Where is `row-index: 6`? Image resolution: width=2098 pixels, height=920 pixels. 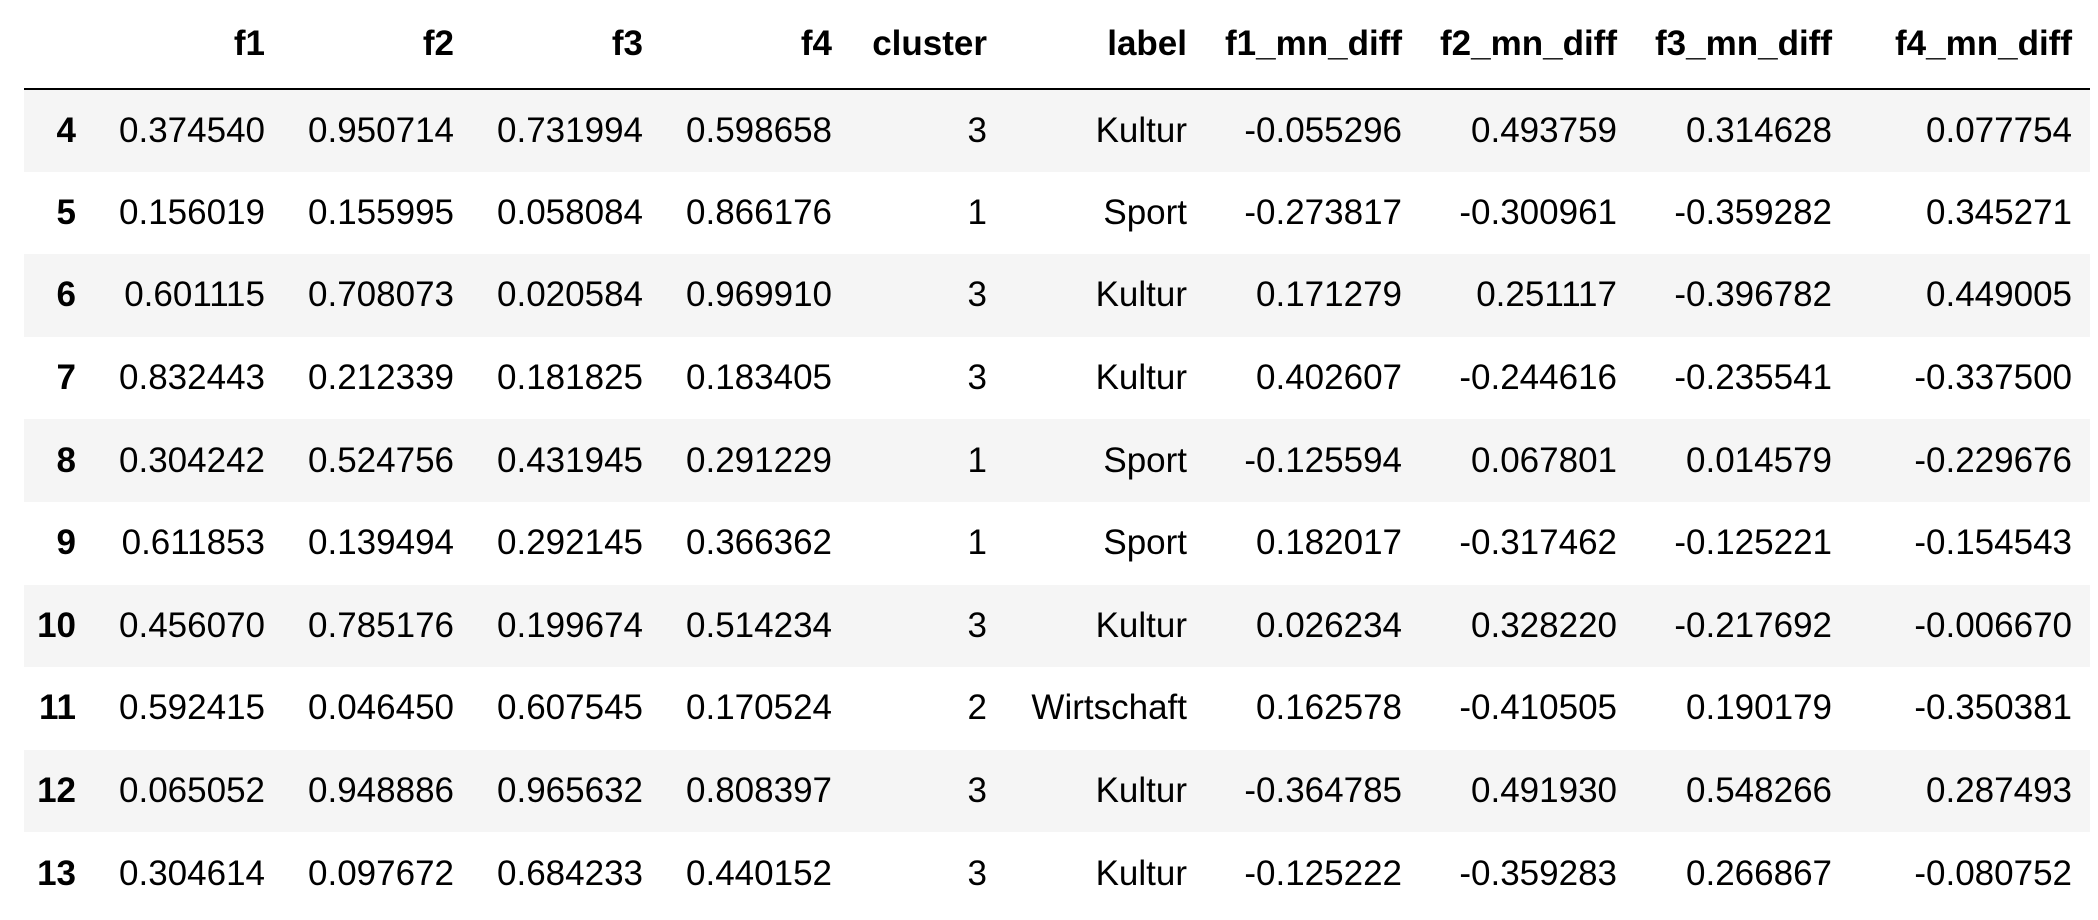 row-index: 6 is located at coordinates (66, 295).